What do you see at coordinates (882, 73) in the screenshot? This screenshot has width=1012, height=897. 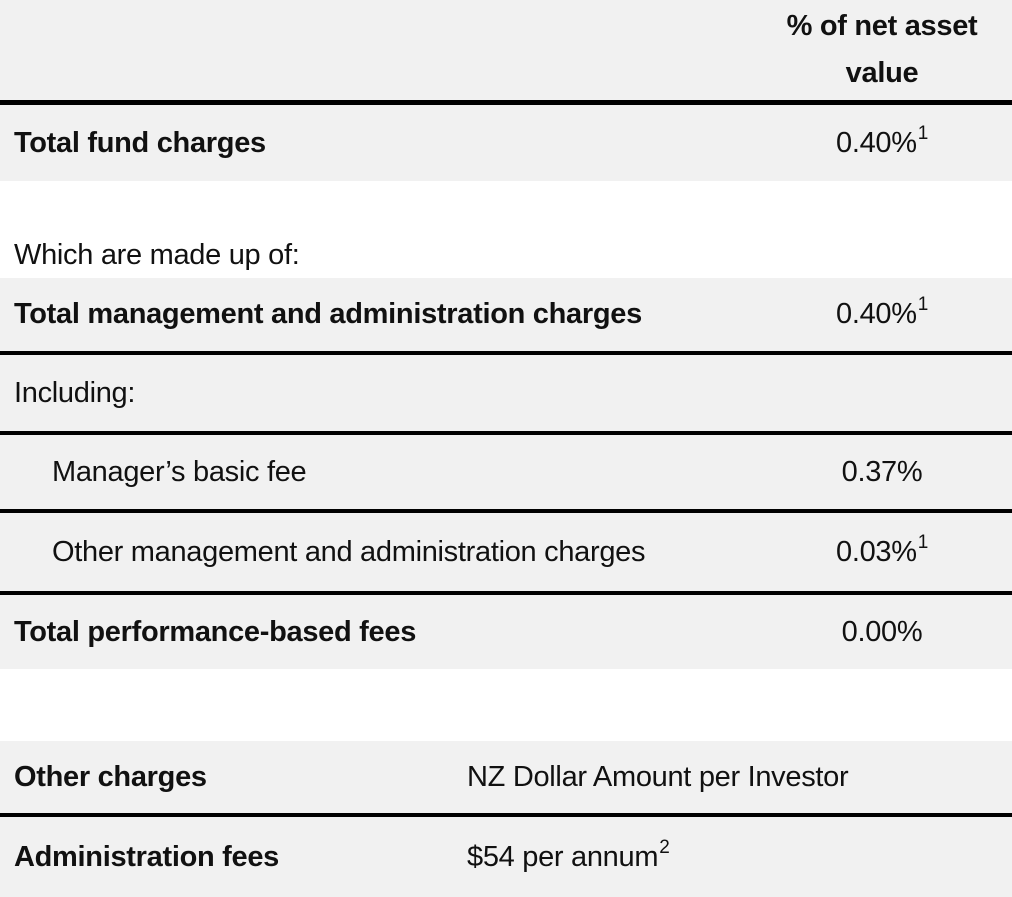 I see `value-column-header-line2: value` at bounding box center [882, 73].